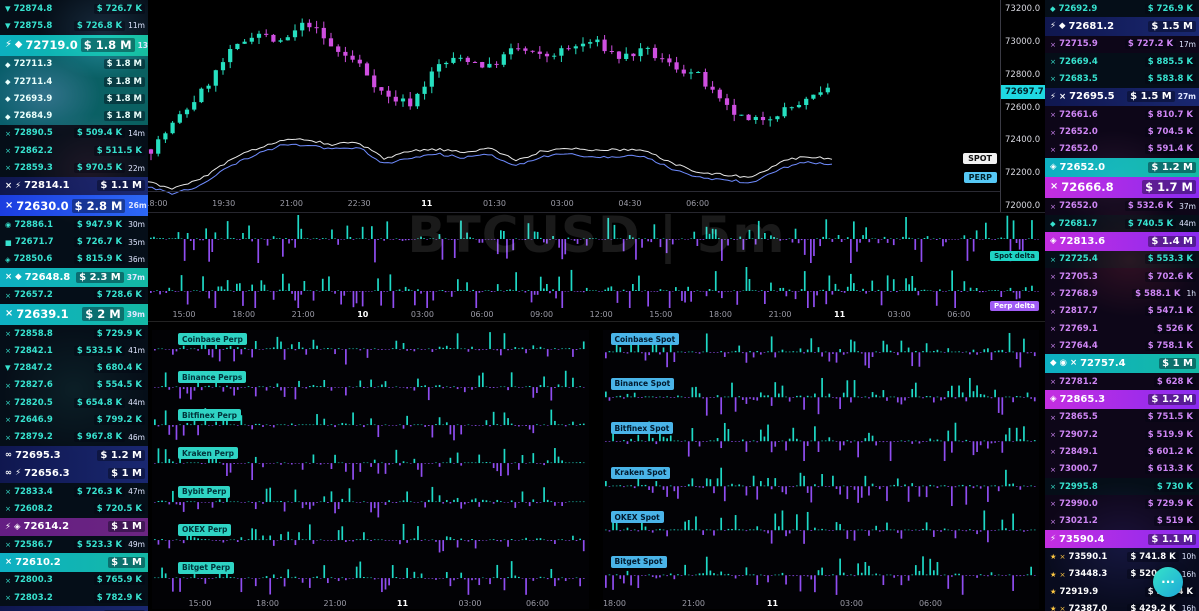 The image size is (1199, 611). What do you see at coordinates (33, 116) in the screenshot?
I see `trade-price: 72684.9` at bounding box center [33, 116].